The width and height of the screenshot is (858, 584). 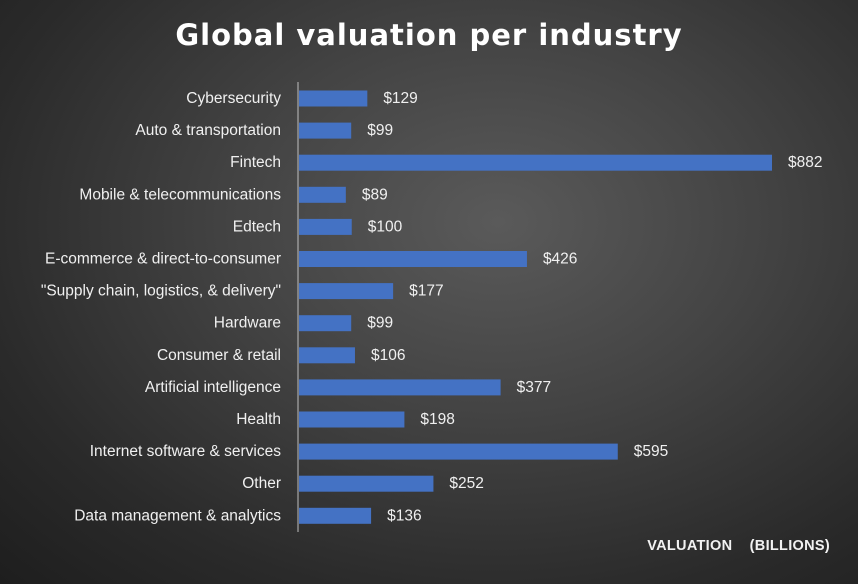 I want to click on data-label: $136, so click(x=404, y=515).